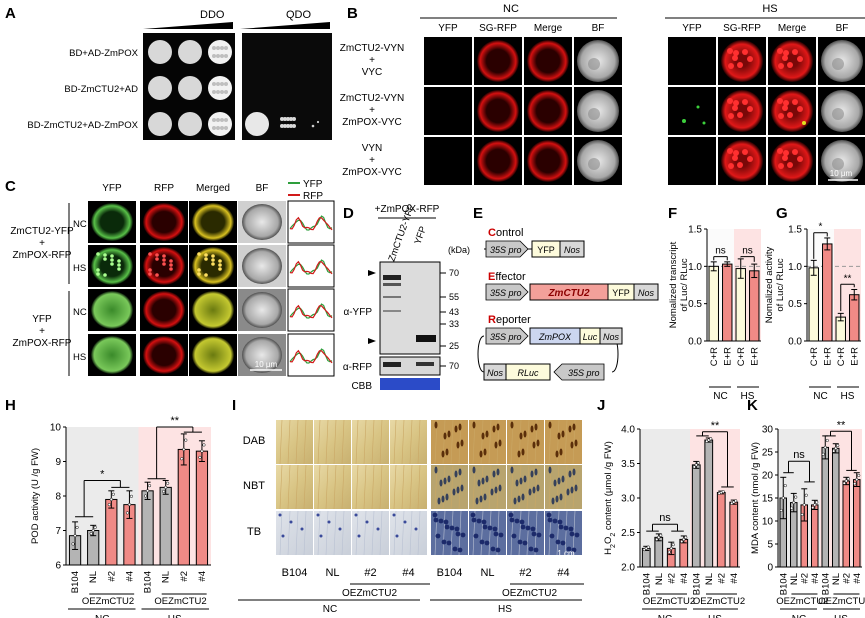 This screenshot has width=865, height=618. Describe the element at coordinates (58, 531) in the screenshot. I see `y-tick-label: 7` at that location.